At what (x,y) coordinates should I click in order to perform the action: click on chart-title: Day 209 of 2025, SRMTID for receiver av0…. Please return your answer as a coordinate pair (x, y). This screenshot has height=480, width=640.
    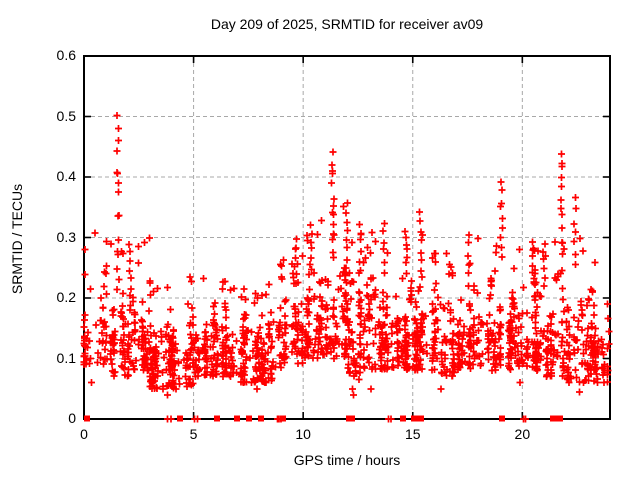
    Looking at the image, I should click on (347, 24).